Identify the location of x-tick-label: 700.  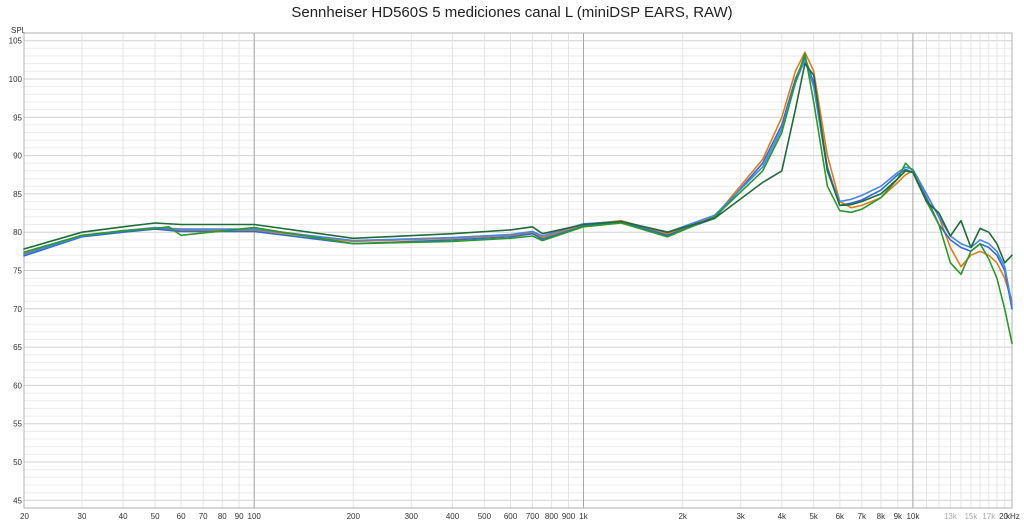
(533, 516).